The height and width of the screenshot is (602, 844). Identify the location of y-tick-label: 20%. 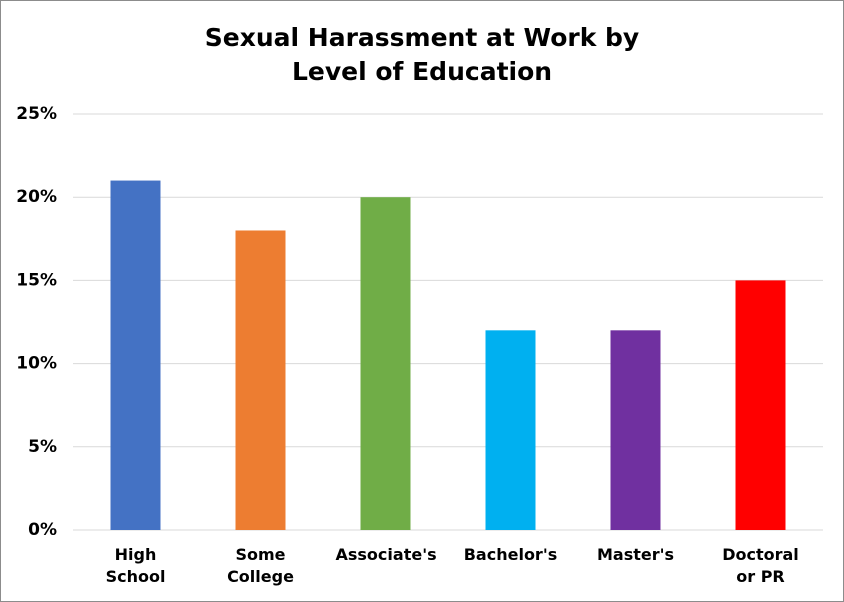
(36, 197).